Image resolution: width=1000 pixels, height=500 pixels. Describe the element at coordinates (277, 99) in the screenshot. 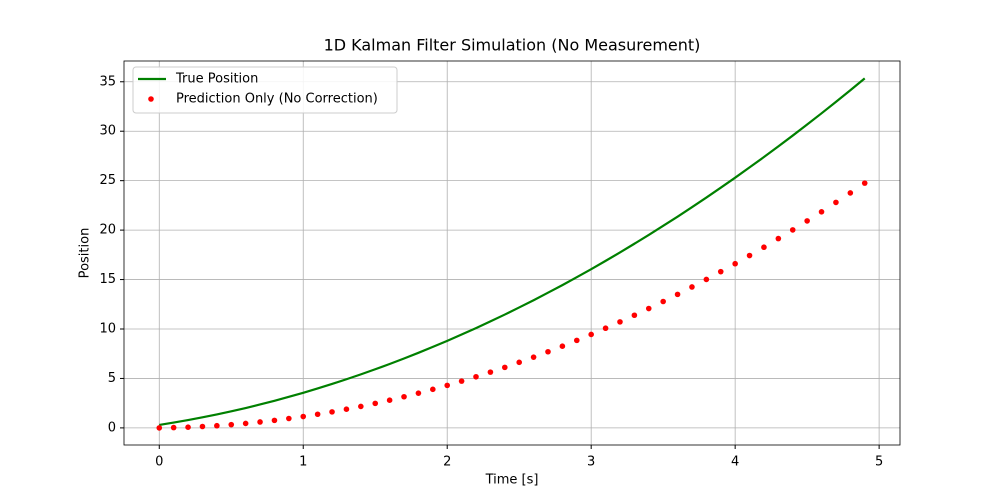

I see `legend-label: Prediction Only (No Correction)` at that location.